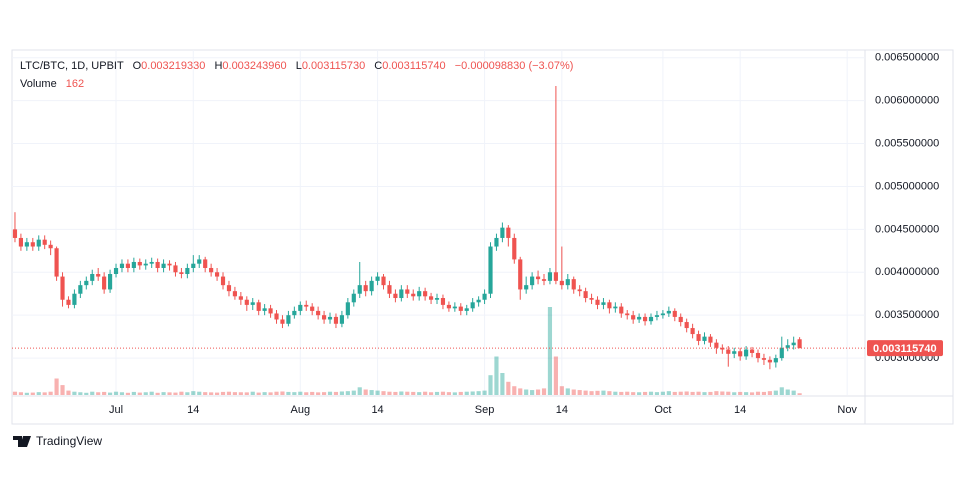 This screenshot has height=500, width=960. Describe the element at coordinates (137, 66) in the screenshot. I see `o-label: O` at that location.